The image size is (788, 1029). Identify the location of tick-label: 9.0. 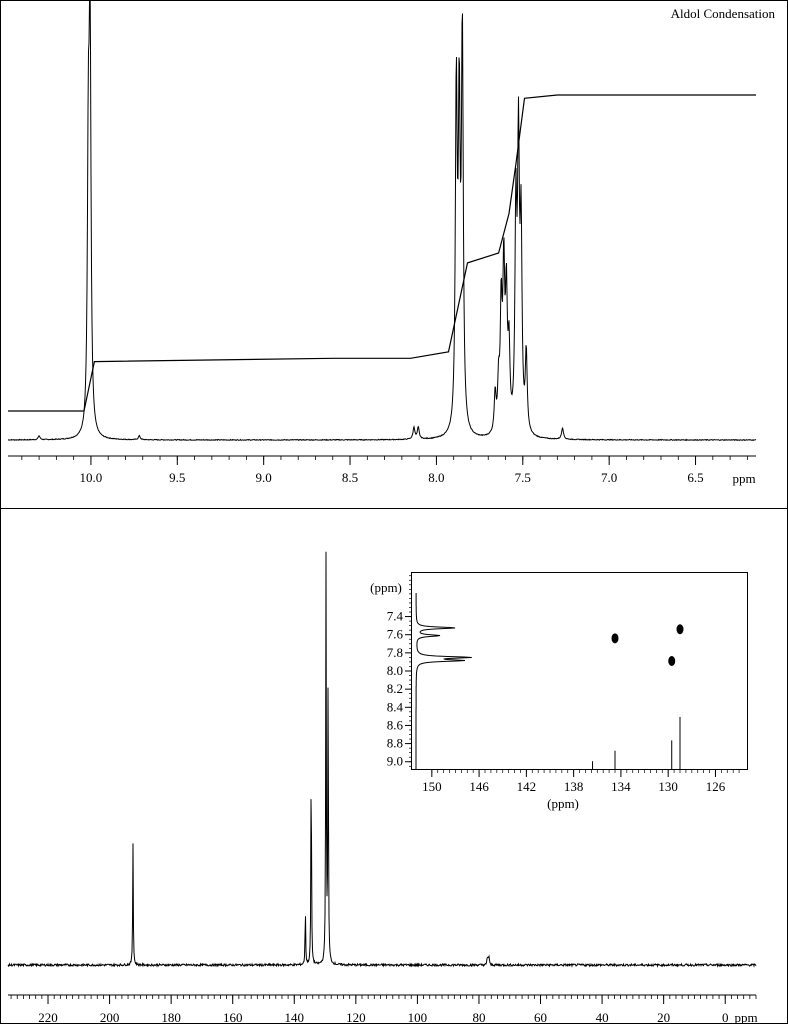
(264, 477).